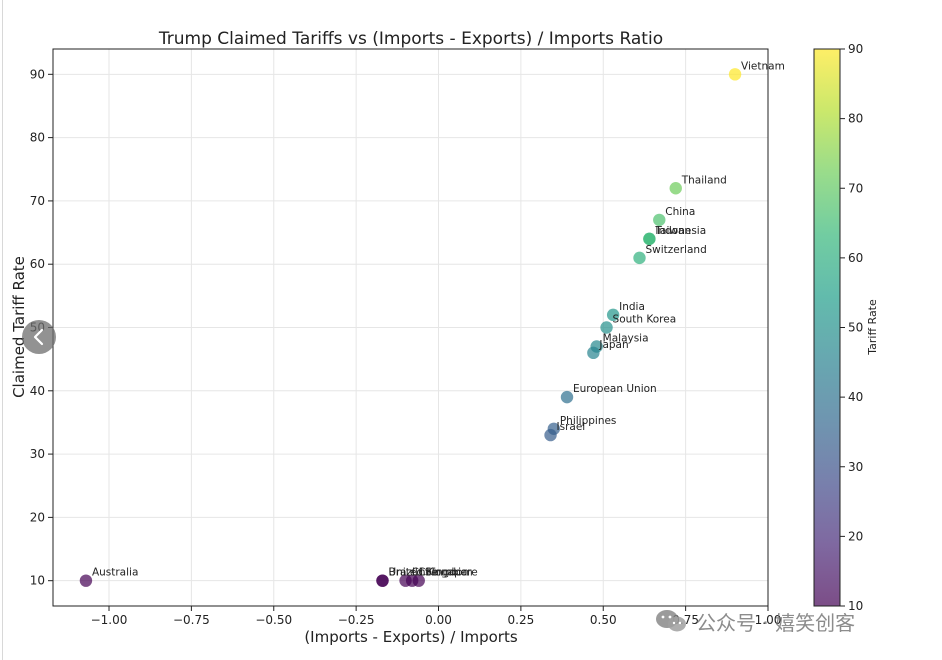  What do you see at coordinates (37, 454) in the screenshot?
I see `y-tick-label: 30` at bounding box center [37, 454].